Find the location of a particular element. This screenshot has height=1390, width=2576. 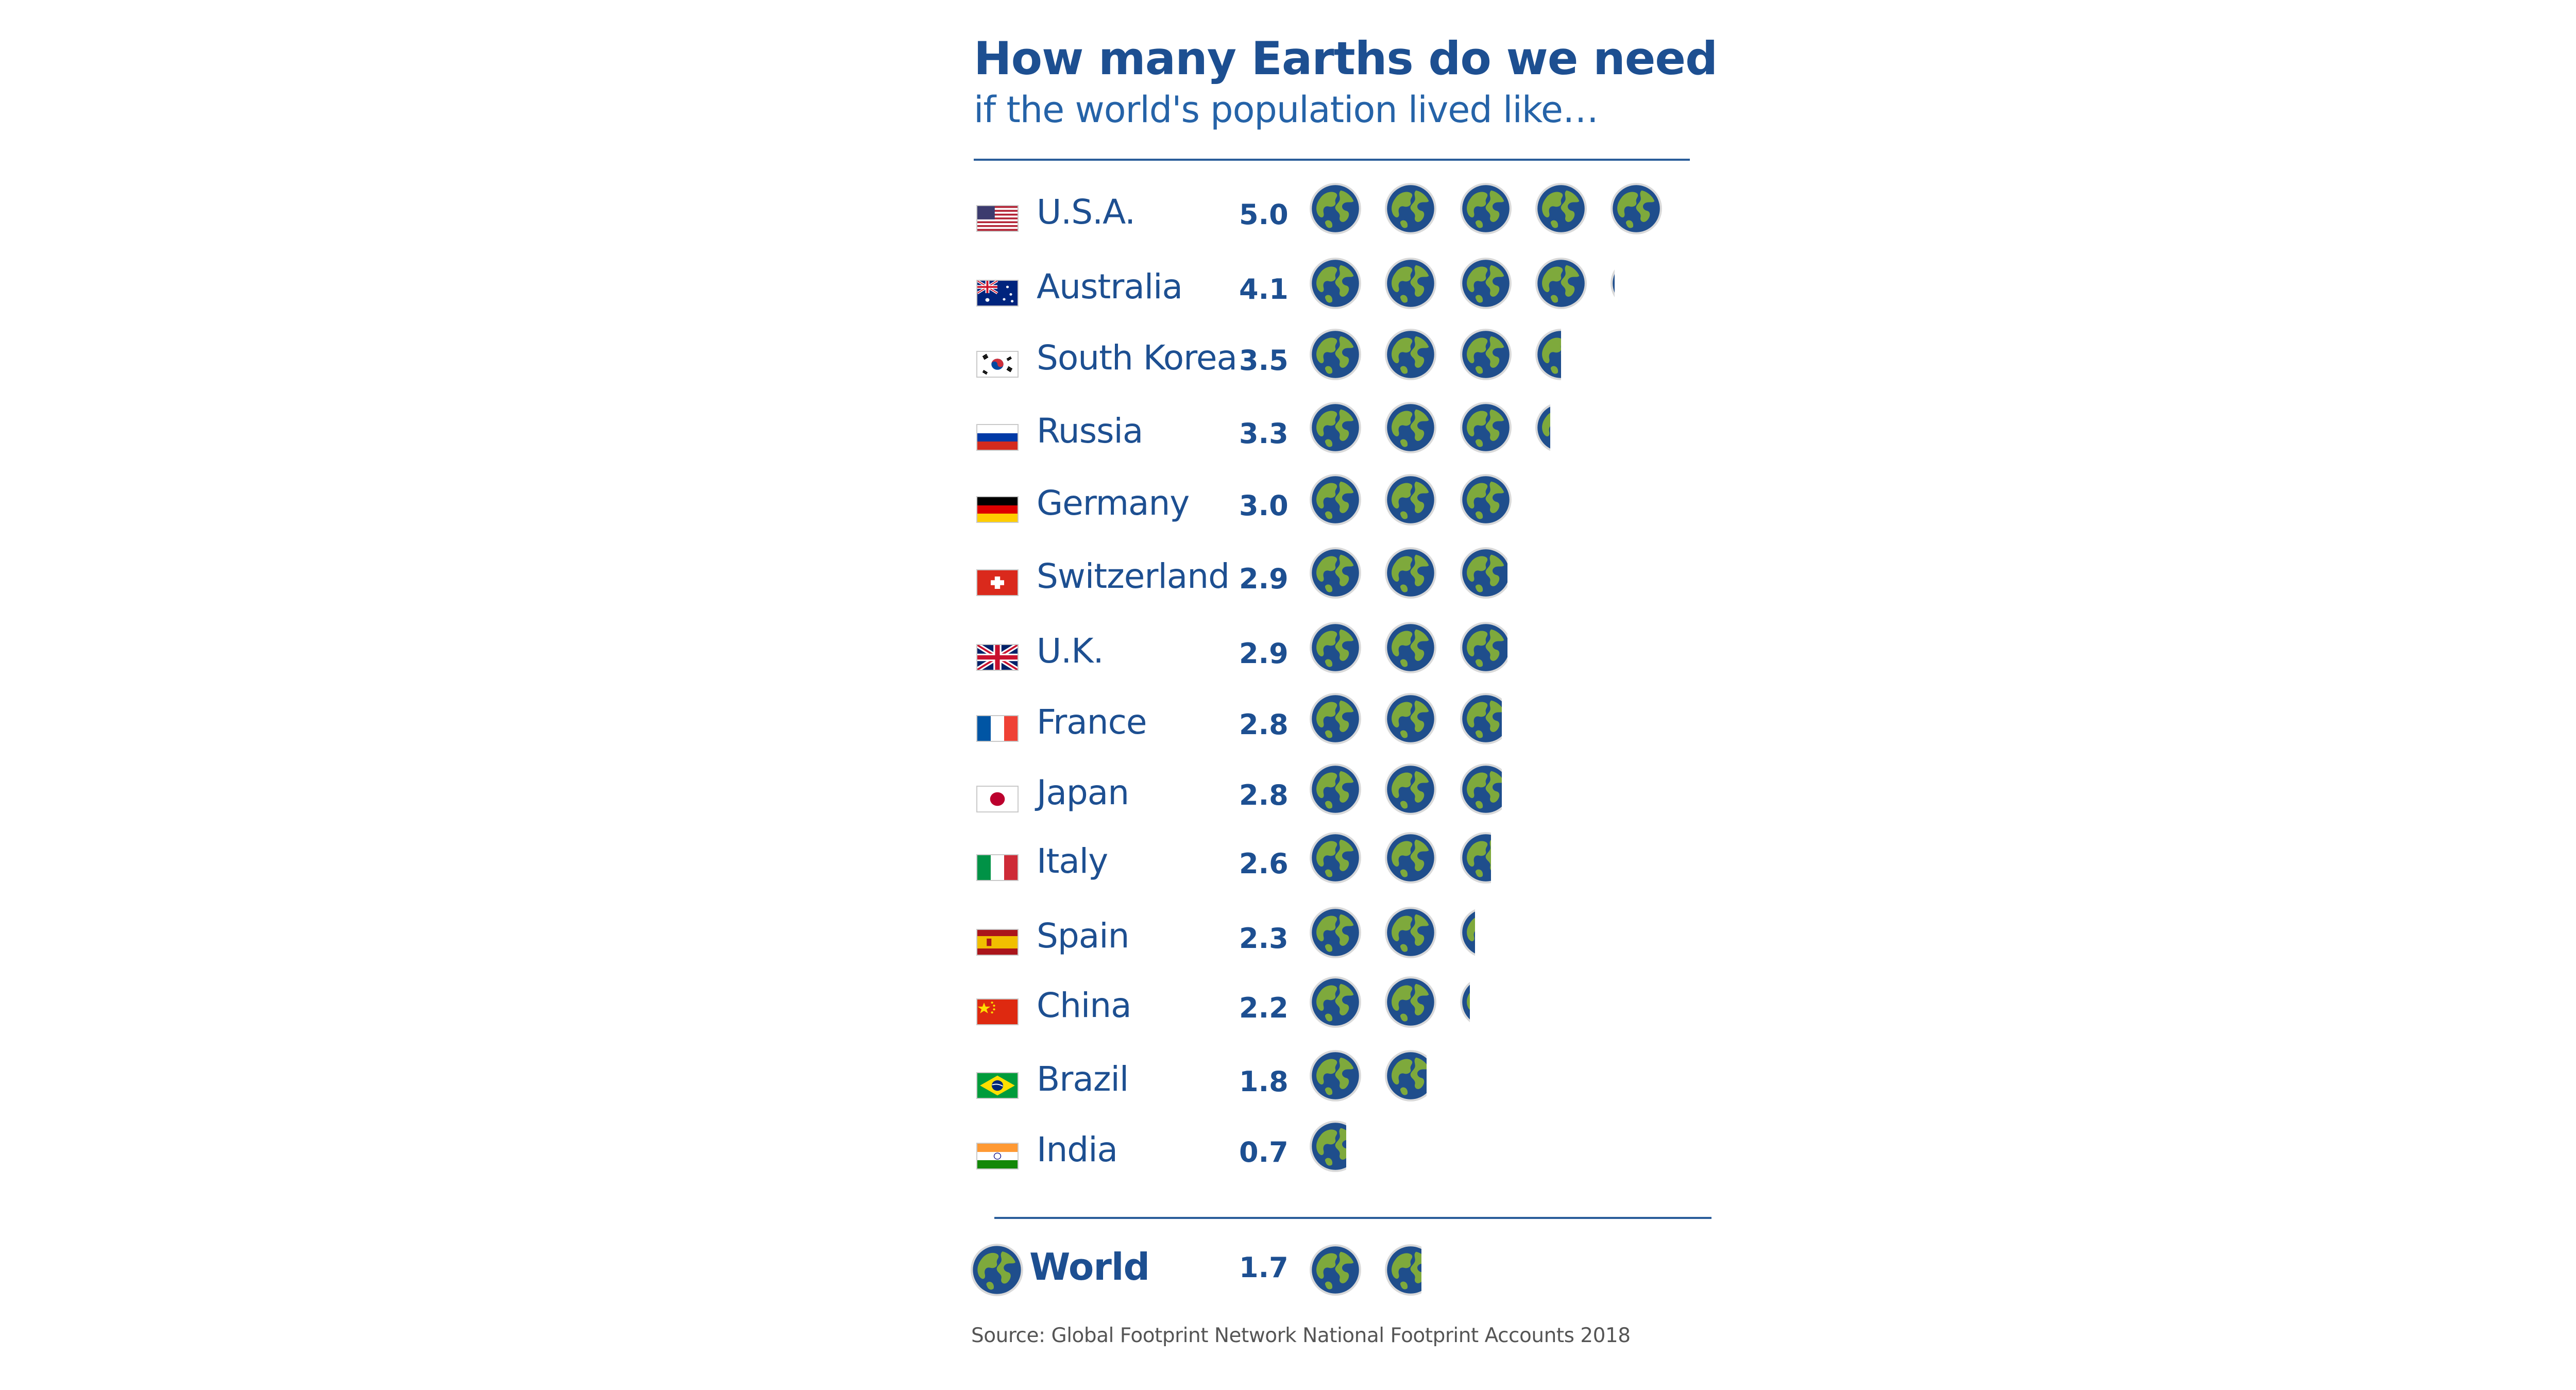

value-label: 3.5 is located at coordinates (1264, 360).